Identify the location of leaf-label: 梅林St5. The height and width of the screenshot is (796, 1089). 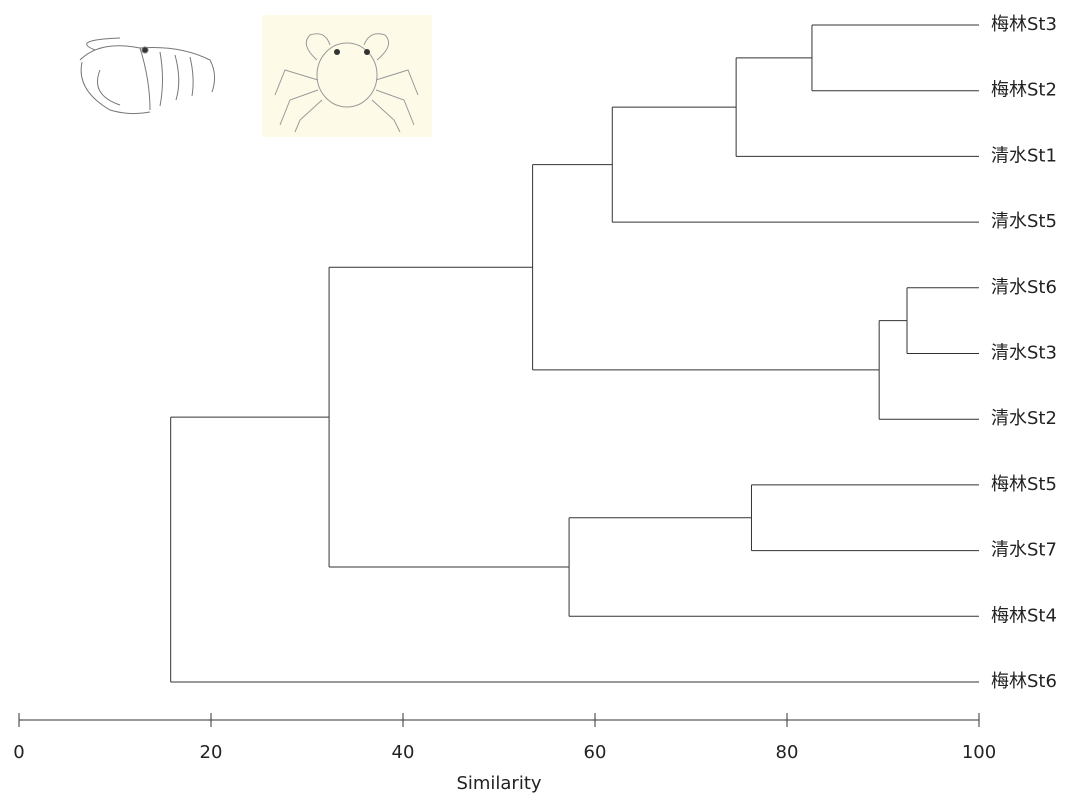
(1024, 484).